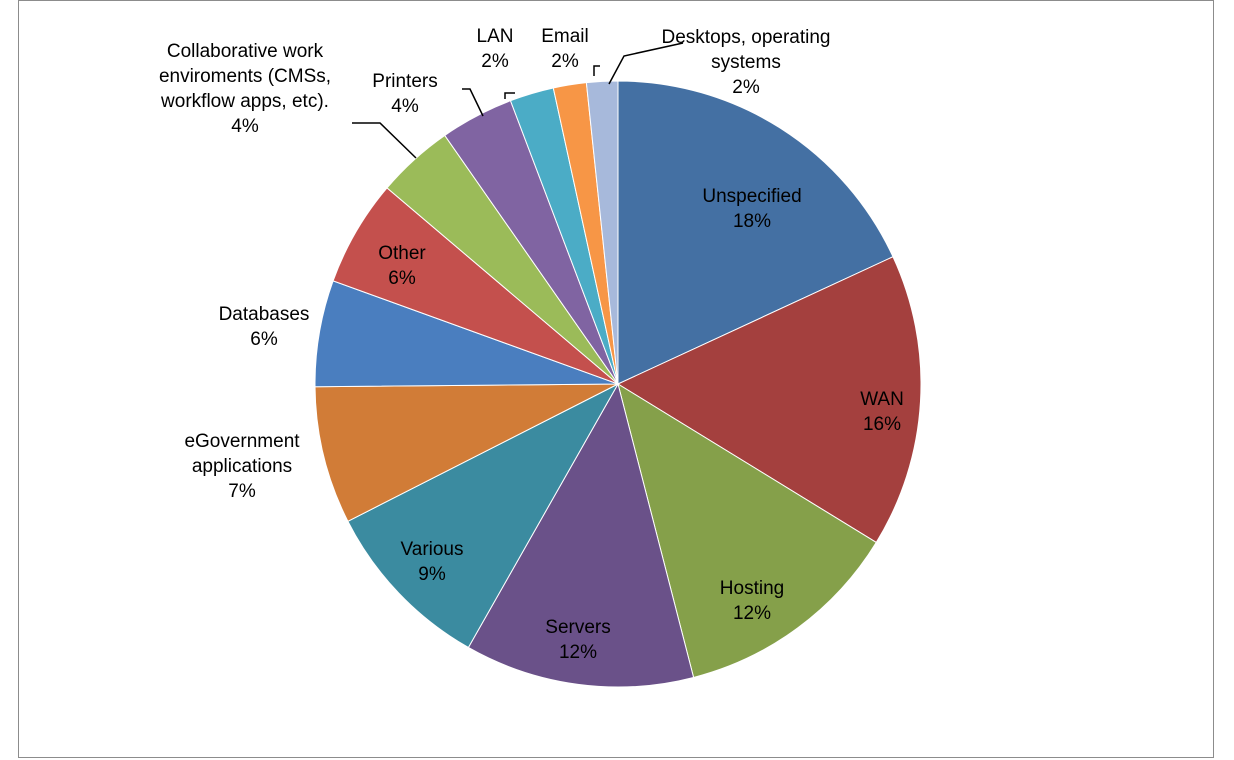  Describe the element at coordinates (245, 126) in the screenshot. I see `data-label-pct-collaborative-work-enviroments-cmss-workflow-apps-etc: 4%` at that location.